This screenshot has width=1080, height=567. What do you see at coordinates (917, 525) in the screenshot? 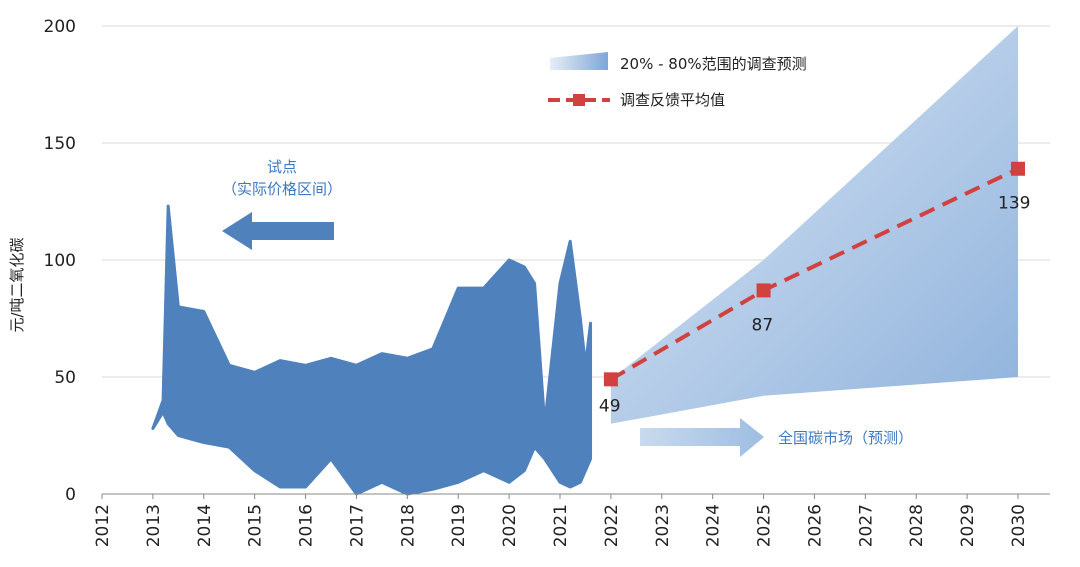
I see `x-tick-label: 2028` at bounding box center [917, 525].